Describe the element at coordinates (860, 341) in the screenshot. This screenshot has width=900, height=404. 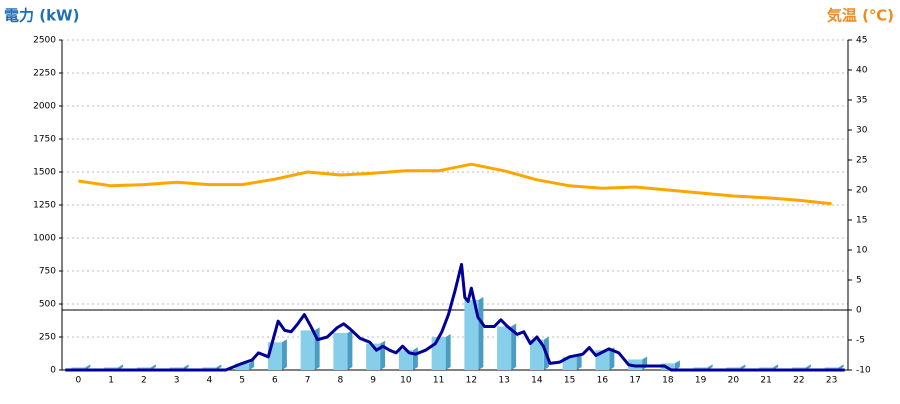
I see `y2-tick-label: -5` at that location.